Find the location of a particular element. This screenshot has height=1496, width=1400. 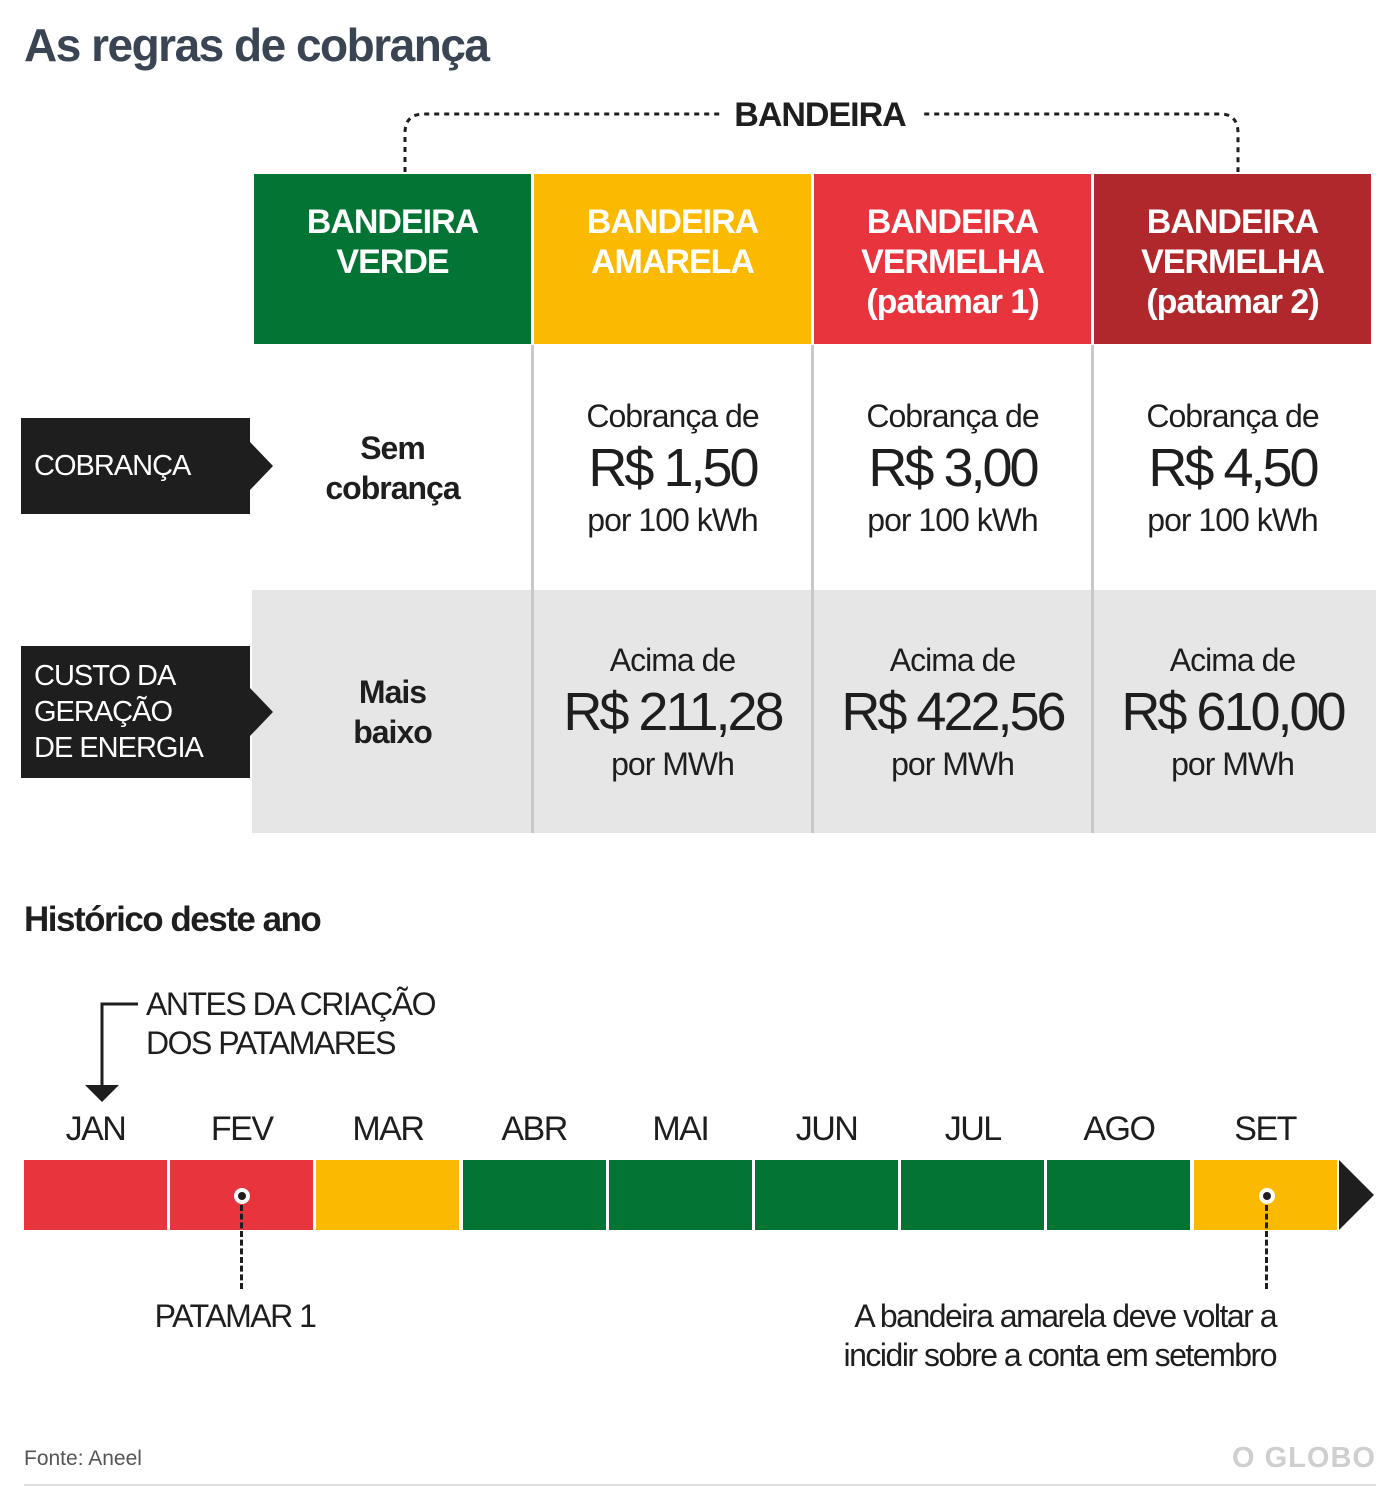

row-label-line: COBRANÇA is located at coordinates (112, 466).